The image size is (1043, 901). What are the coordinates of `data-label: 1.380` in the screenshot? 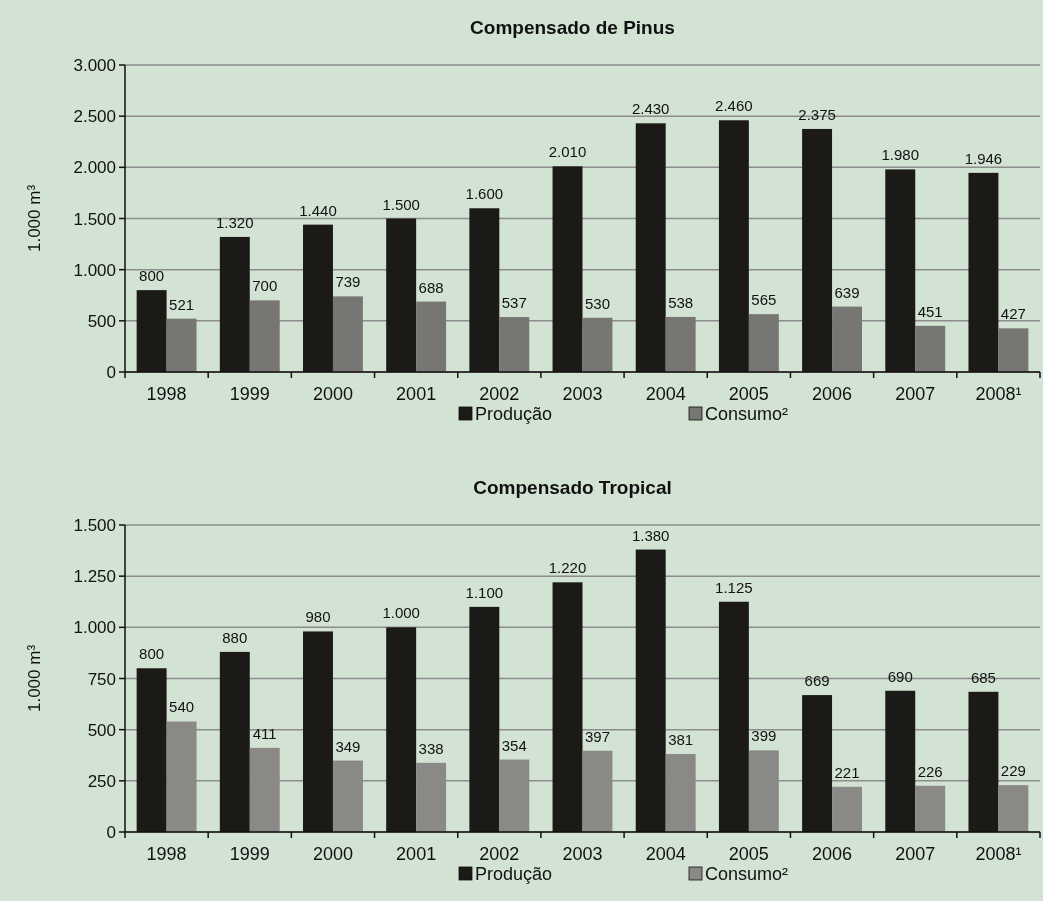 It's located at (650, 535).